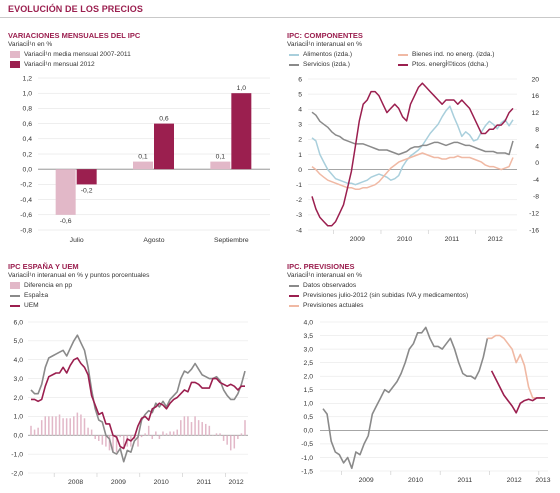 The image size is (560, 493). I want to click on comp-y-right-tick-label: 12, so click(535, 113).